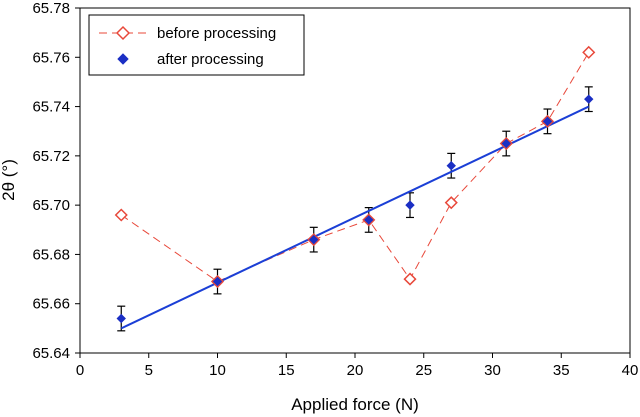 The image size is (640, 417). I want to click on x-tick-label: 5, so click(149, 370).